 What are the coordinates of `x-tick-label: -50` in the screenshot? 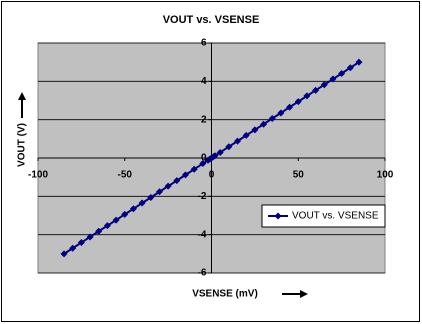 It's located at (125, 175).